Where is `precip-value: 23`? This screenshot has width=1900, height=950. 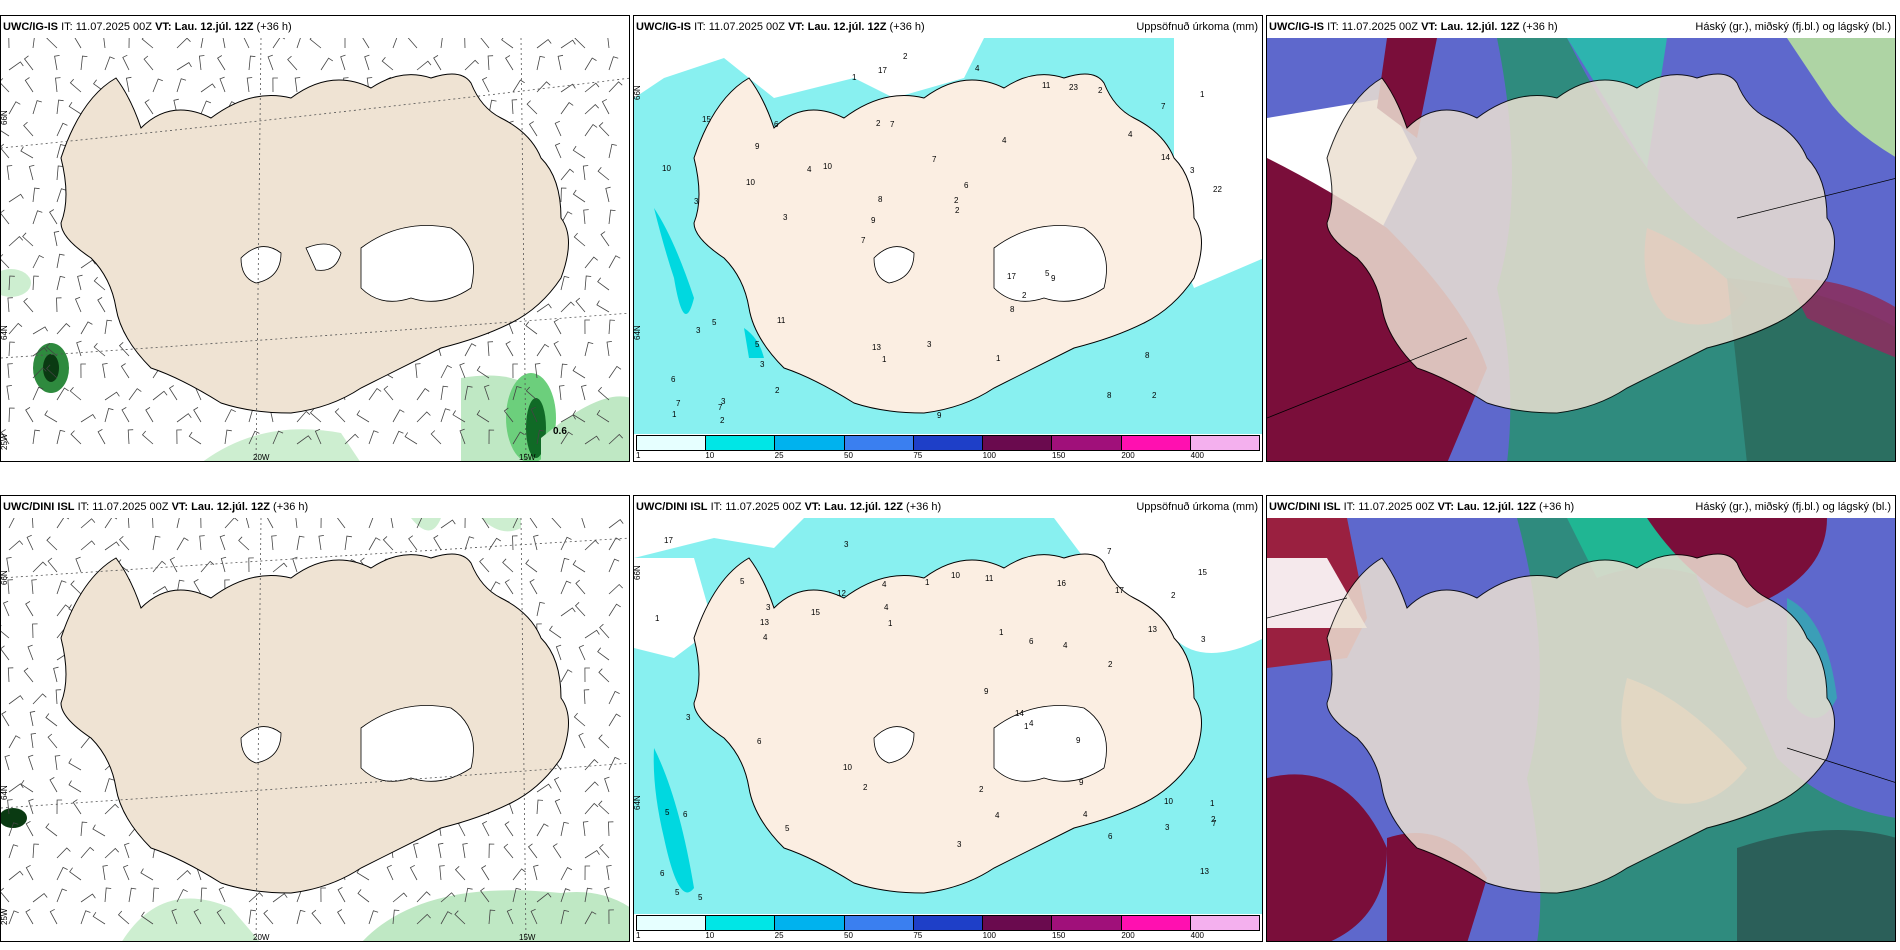 precip-value: 23 is located at coordinates (1073, 87).